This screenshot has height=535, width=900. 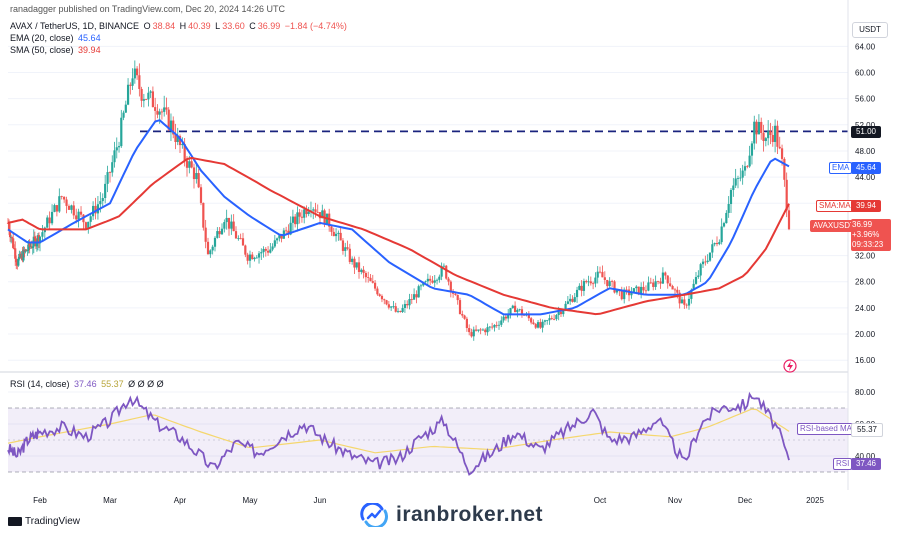 I want to click on ema-legend: EMA (20, close) 45.64, so click(x=56, y=38).